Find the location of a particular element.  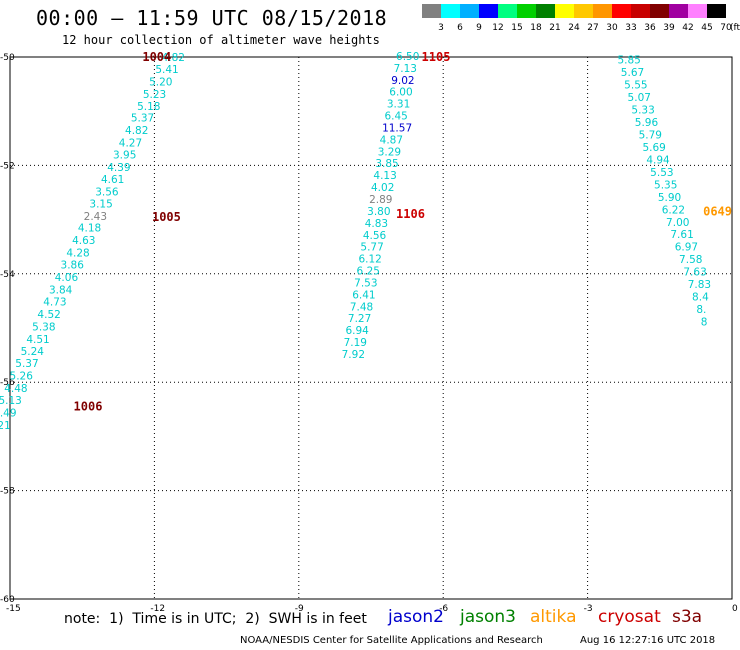

swh-value: 8 is located at coordinates (704, 322).